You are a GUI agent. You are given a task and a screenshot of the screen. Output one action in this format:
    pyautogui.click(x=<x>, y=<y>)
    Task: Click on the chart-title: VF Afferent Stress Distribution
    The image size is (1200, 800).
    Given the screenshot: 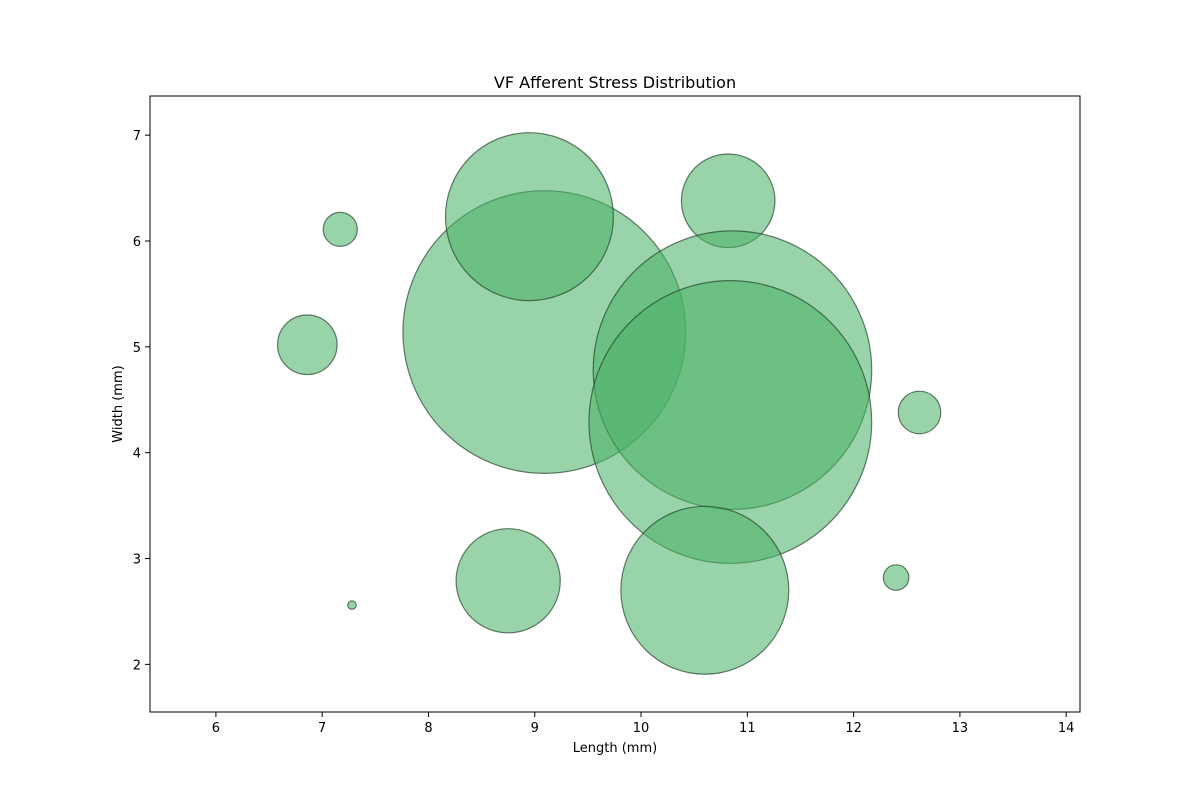 What is the action you would take?
    pyautogui.click(x=615, y=82)
    